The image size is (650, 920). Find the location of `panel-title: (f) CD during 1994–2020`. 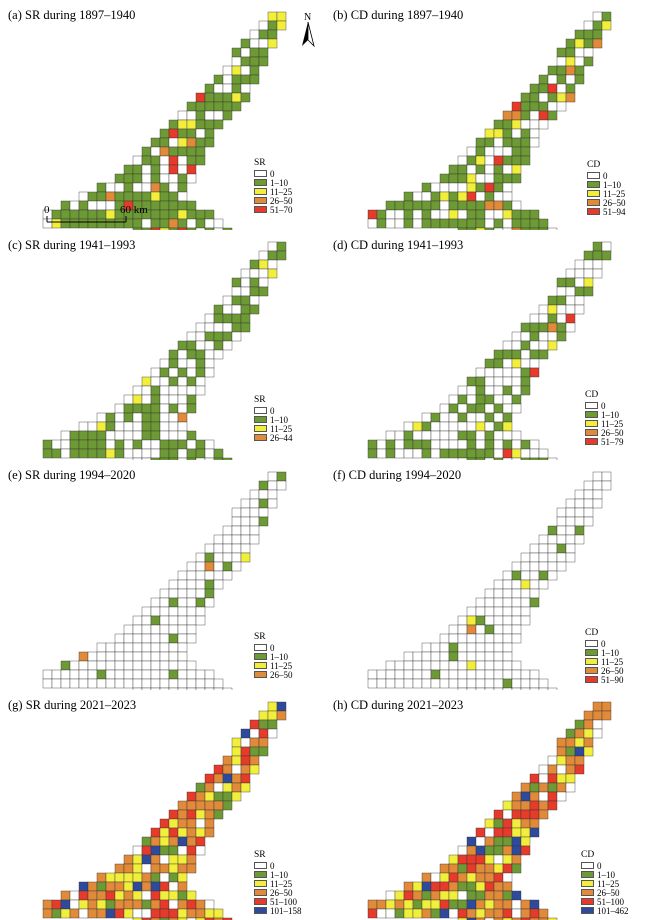

panel-title: (f) CD during 1994–2020 is located at coordinates (397, 475).